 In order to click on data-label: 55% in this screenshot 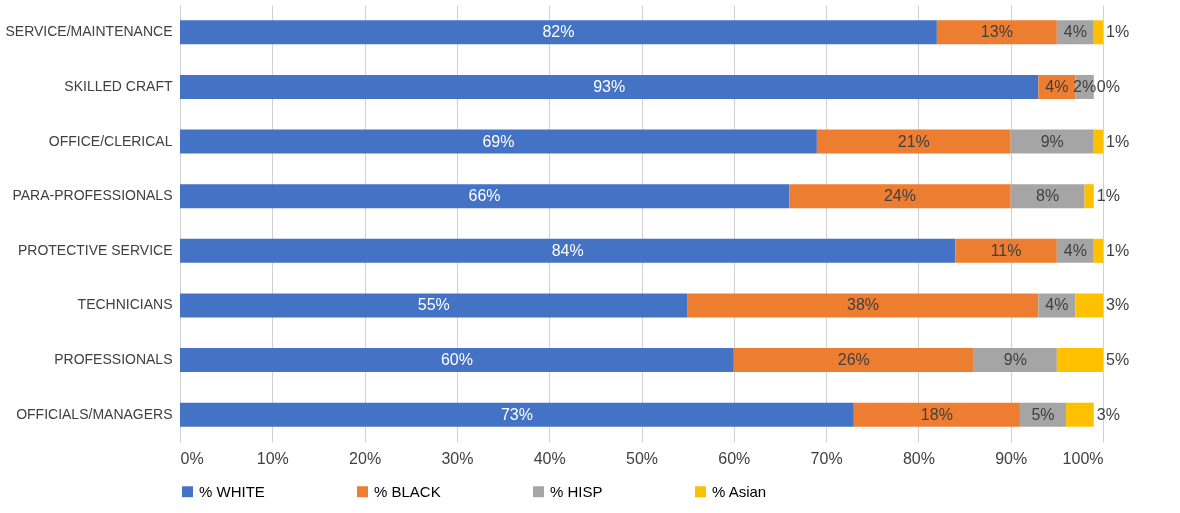, I will do `click(433, 305)`.